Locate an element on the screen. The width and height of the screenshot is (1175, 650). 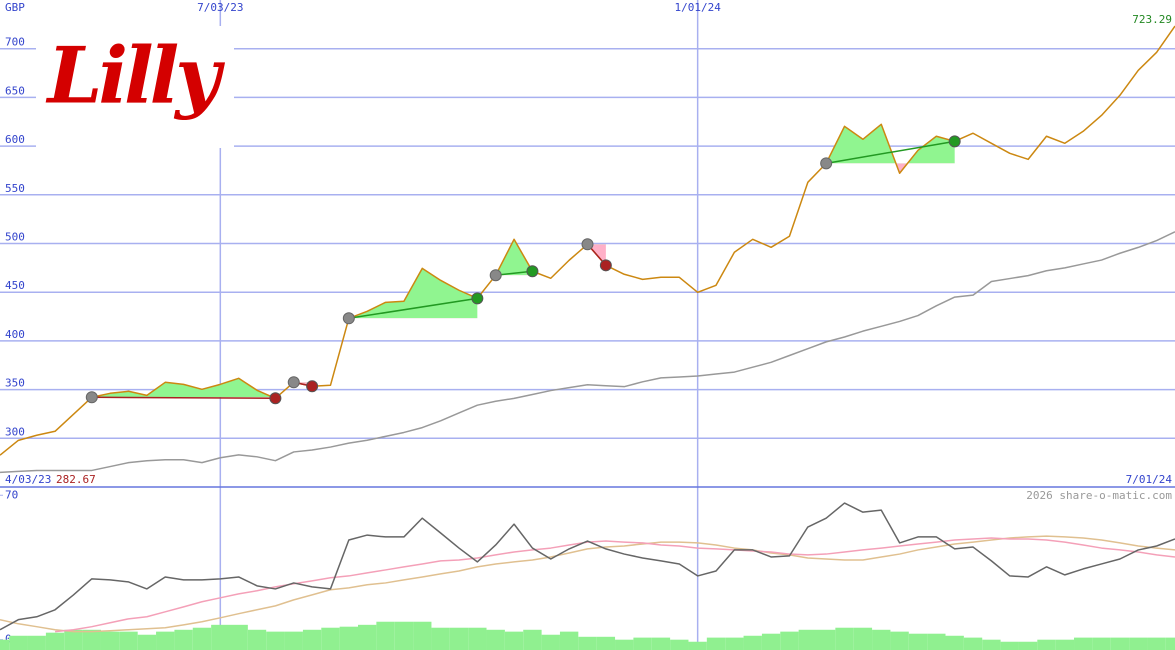
y-tick-label: 0 is located at coordinates (8, 639).